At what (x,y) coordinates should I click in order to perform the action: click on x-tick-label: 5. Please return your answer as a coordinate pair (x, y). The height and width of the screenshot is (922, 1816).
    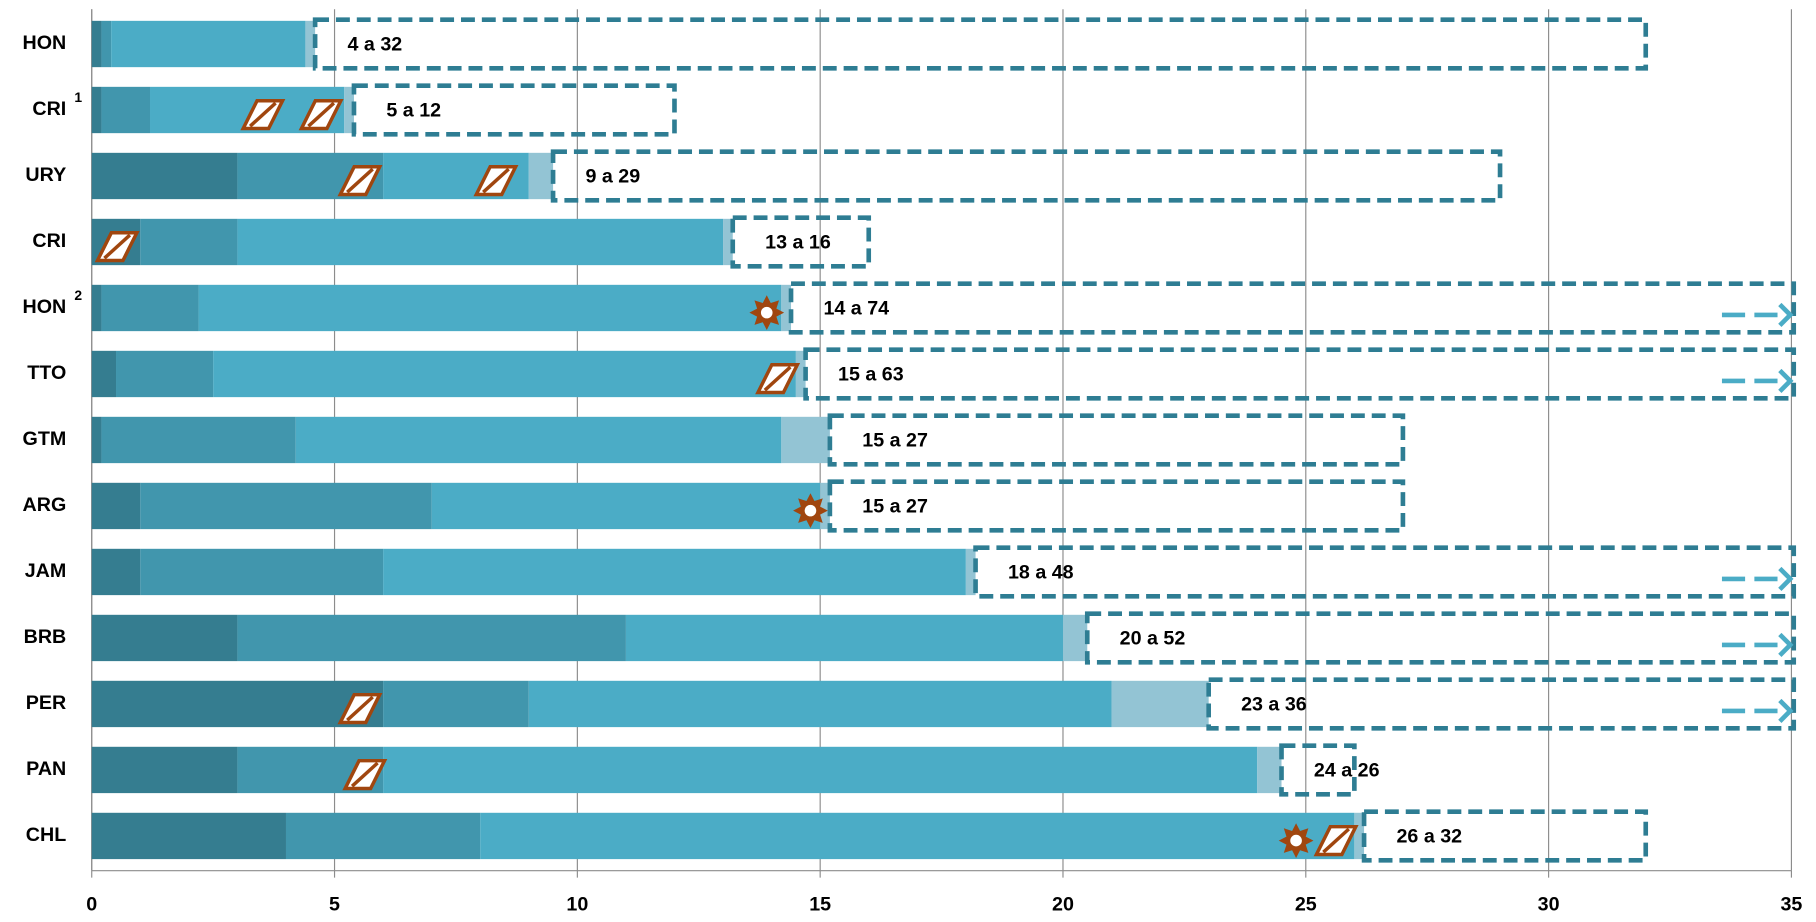
    Looking at the image, I should click on (334, 905).